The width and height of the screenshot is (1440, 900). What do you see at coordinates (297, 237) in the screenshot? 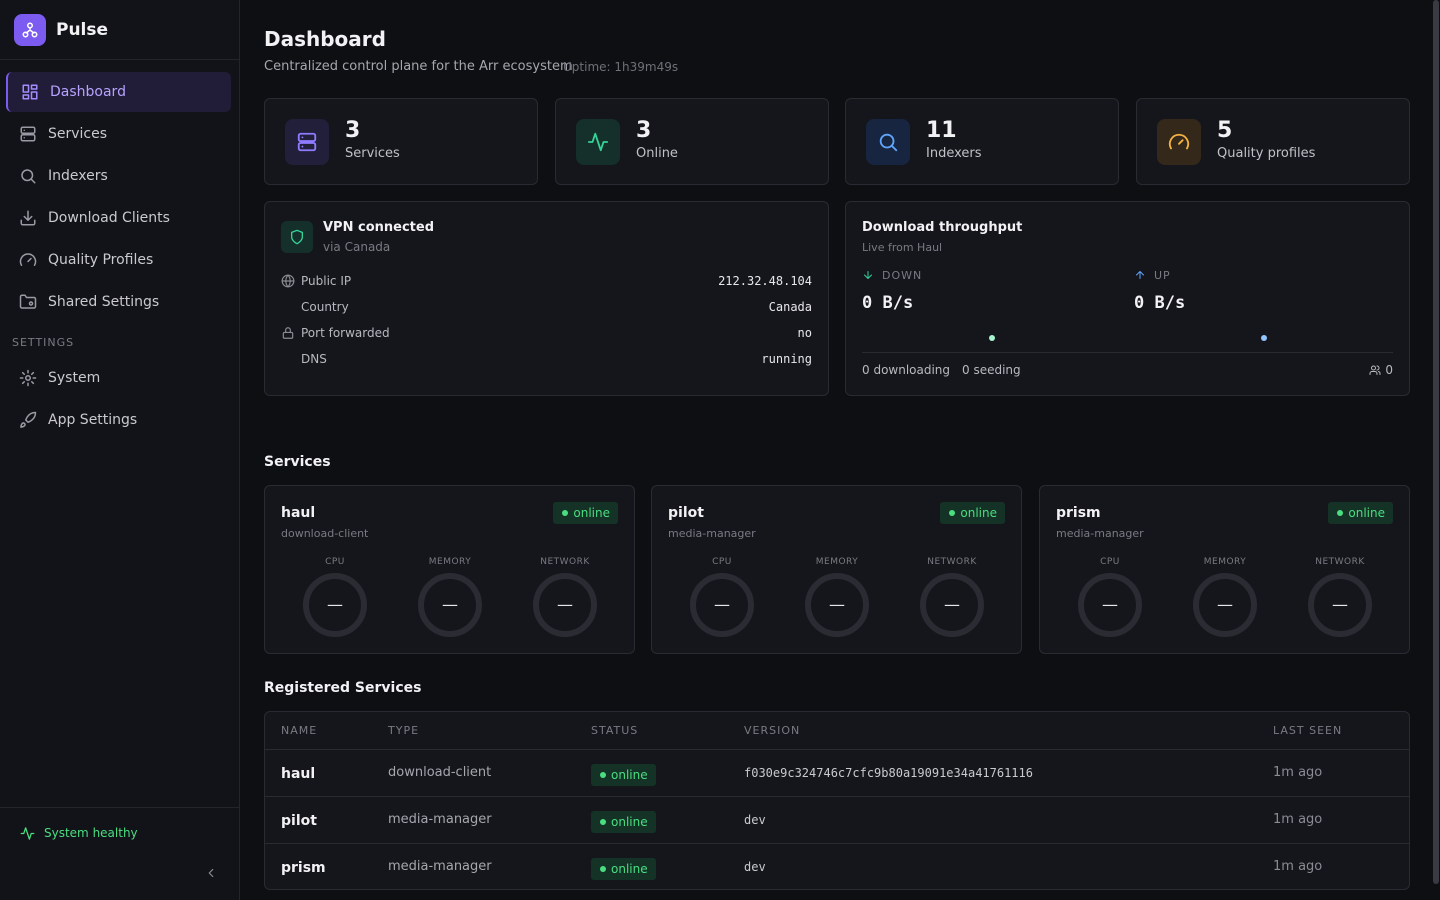
I see `shield` at bounding box center [297, 237].